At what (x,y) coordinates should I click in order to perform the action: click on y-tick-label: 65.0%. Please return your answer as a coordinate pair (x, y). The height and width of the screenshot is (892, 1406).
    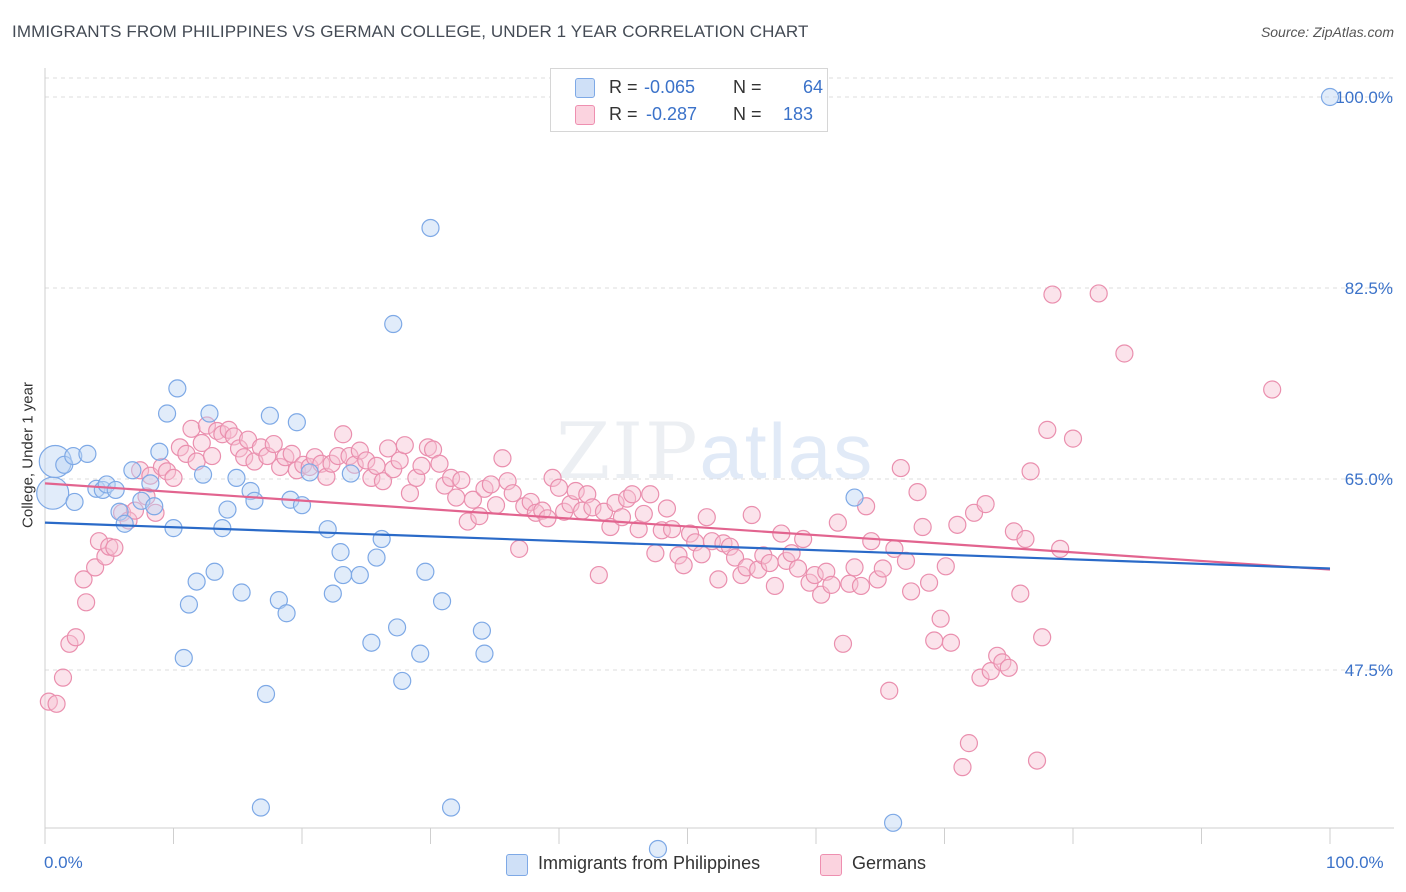
    Looking at the image, I should click on (1369, 479).